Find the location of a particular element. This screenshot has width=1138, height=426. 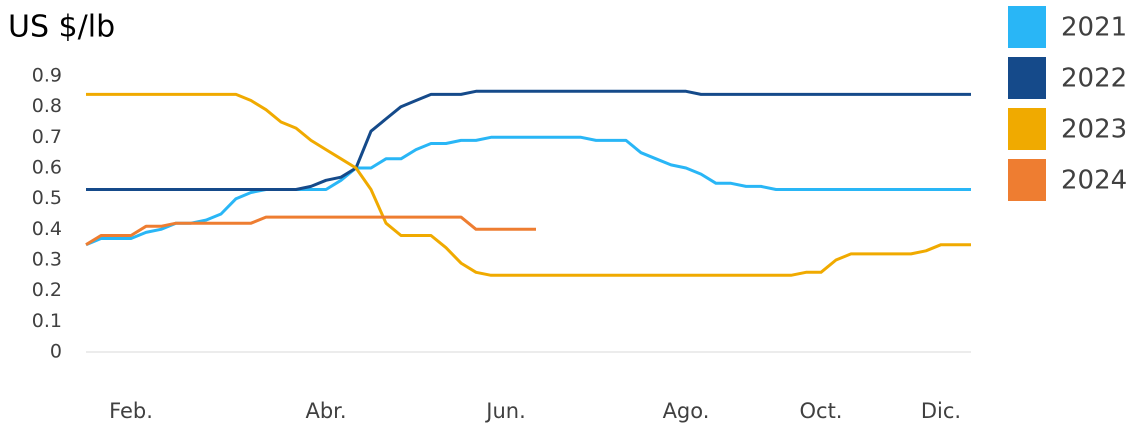

legend-label: 2022 is located at coordinates (1094, 79).